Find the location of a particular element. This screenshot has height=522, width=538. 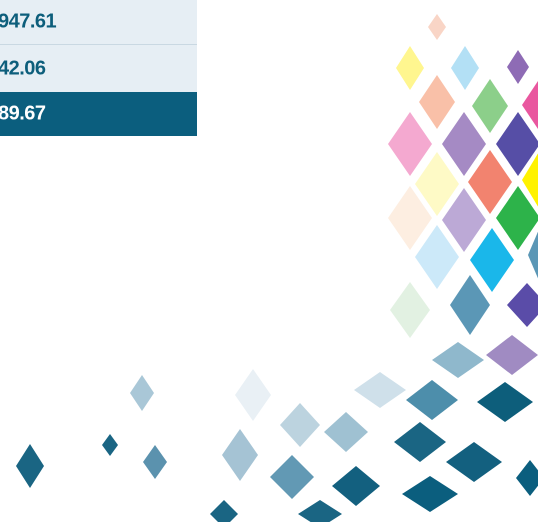

cell: 947.61 is located at coordinates (28, 21).